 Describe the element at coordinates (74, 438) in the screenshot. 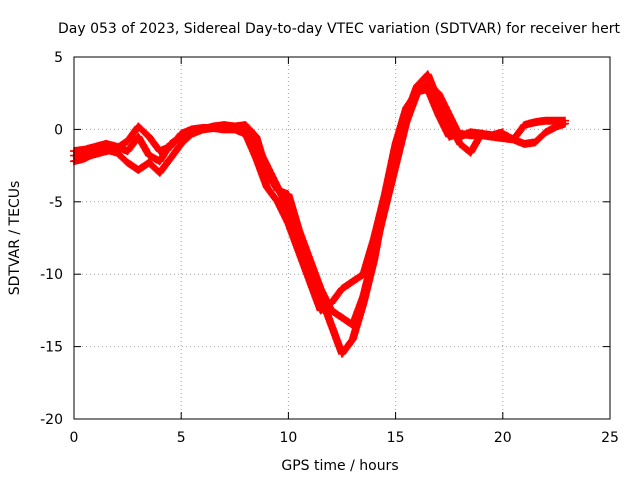

I see `x-tick-label: 0` at that location.